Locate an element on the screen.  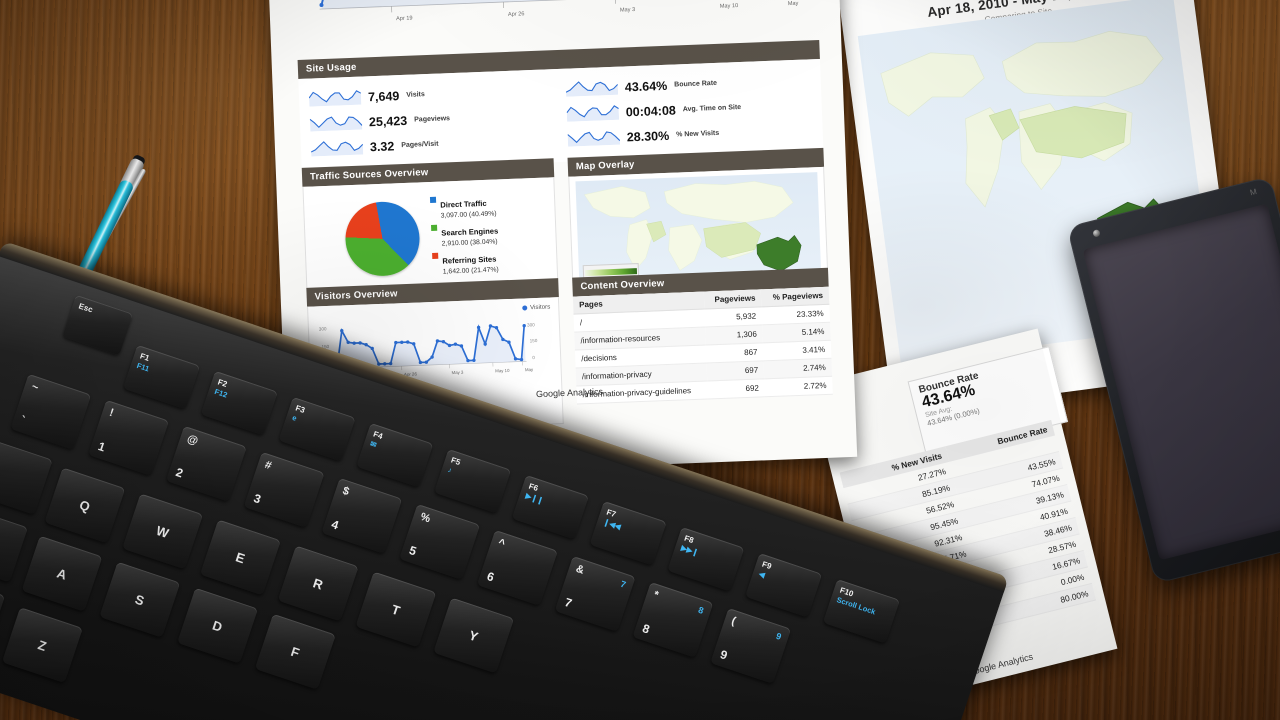
key-s: S is located at coordinates (140, 599).